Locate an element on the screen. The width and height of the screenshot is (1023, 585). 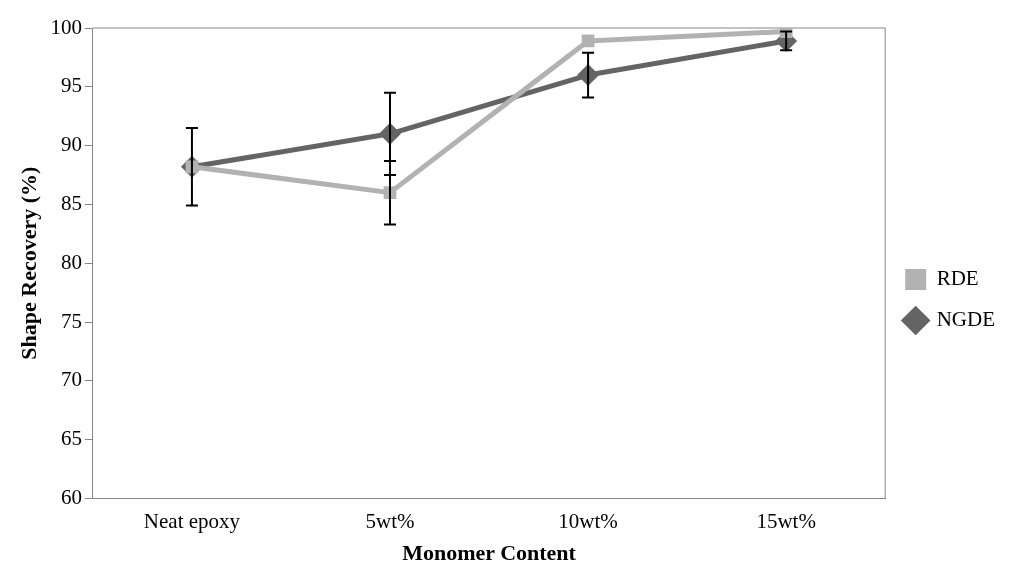
y-tick-label: 80 is located at coordinates (71, 261).